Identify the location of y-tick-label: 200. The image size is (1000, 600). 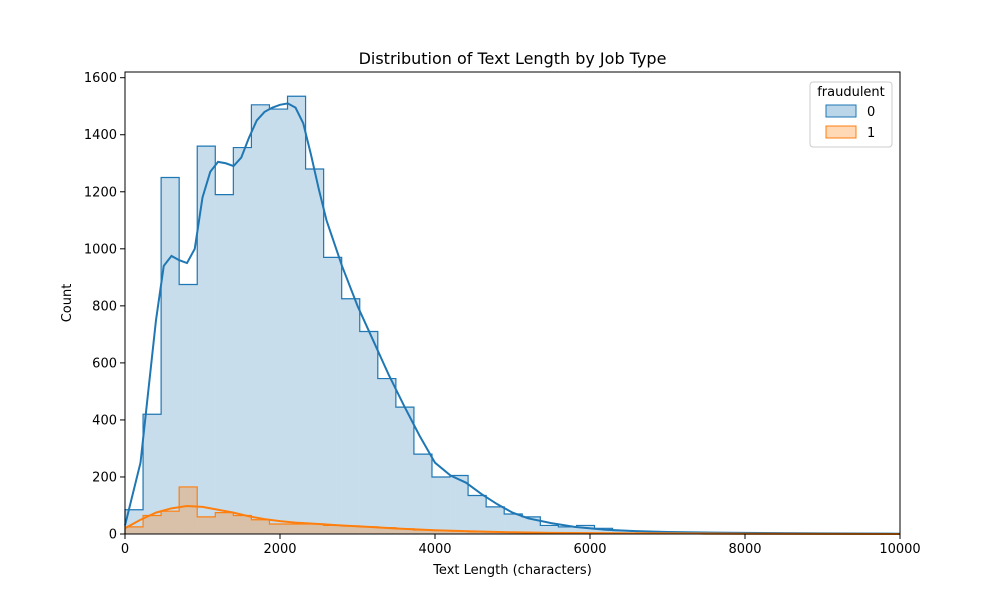
(104, 477).